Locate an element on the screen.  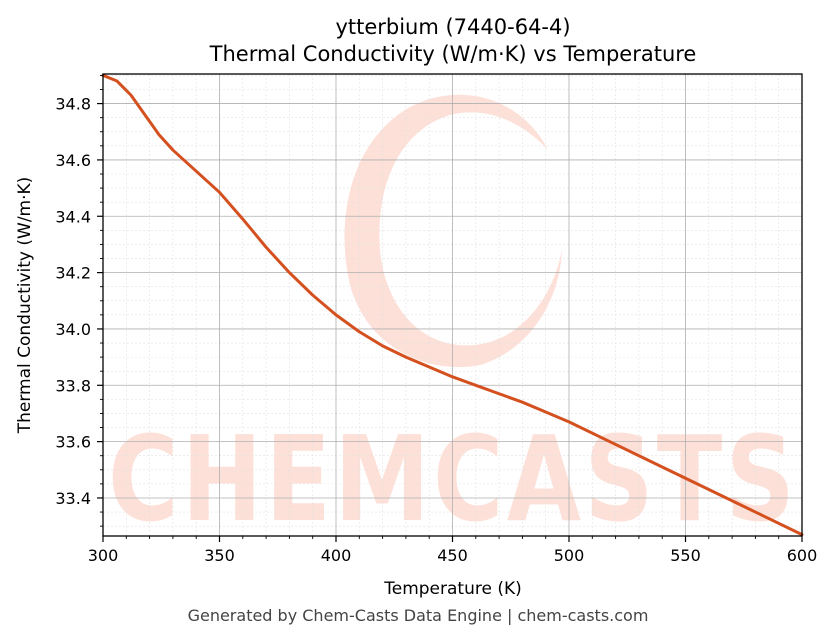
y-tick-label: 34.2 is located at coordinates (73, 273).